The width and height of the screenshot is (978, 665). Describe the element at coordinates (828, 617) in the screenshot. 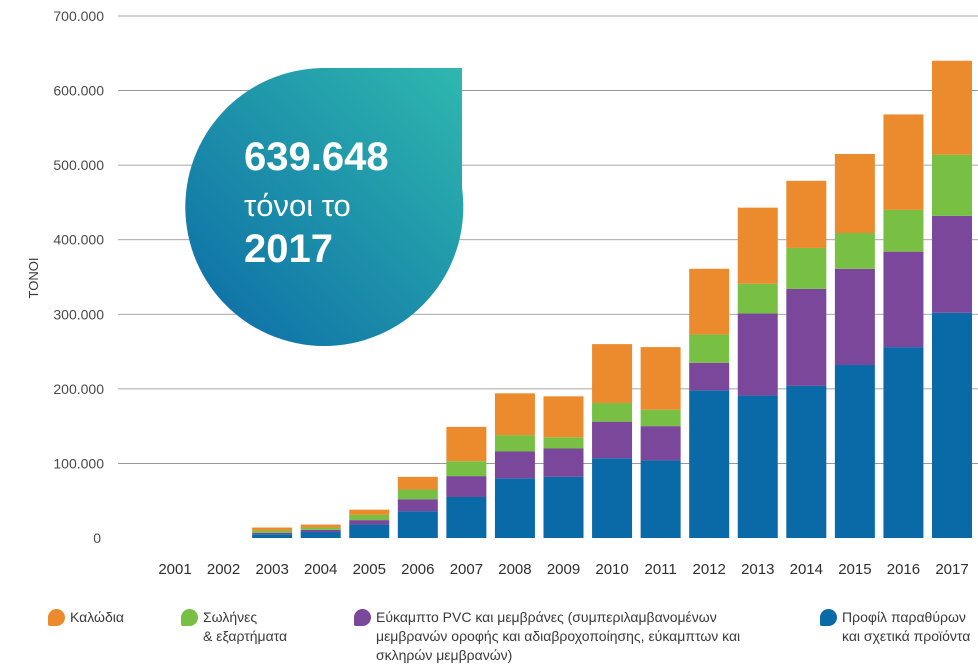

I see `legend-swatch-window-profiles` at that location.